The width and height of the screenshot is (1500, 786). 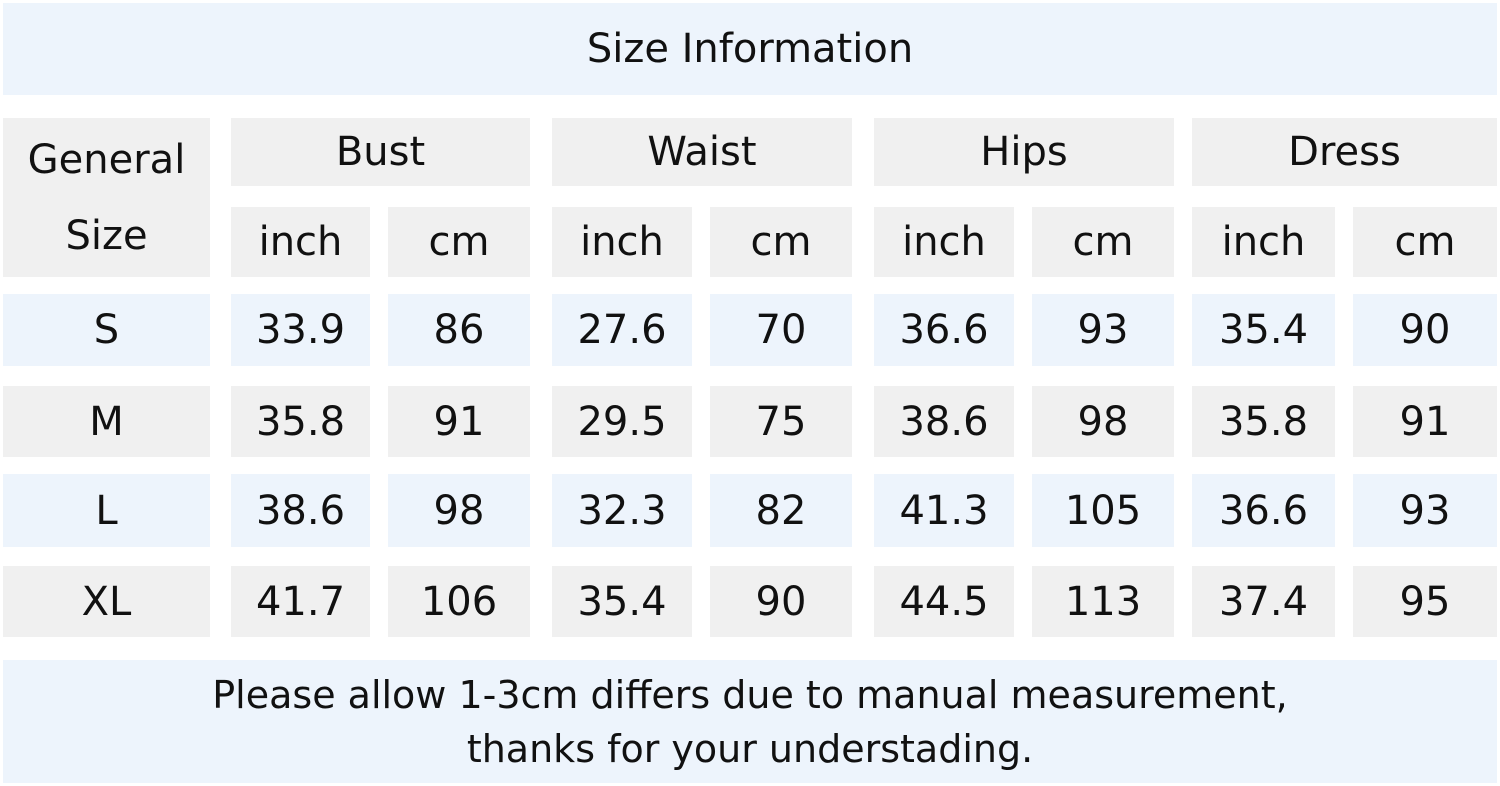 I want to click on value-cell: 32.3, so click(x=622, y=510).